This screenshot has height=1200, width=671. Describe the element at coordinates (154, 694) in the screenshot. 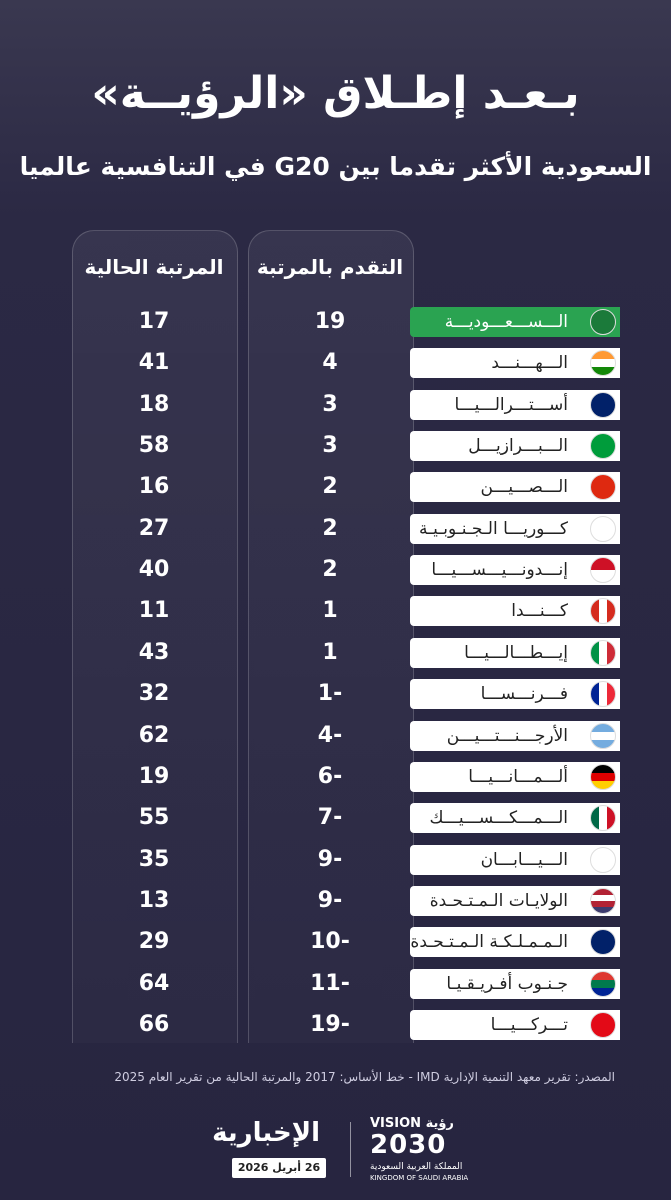

I see `current-rank: 32` at that location.